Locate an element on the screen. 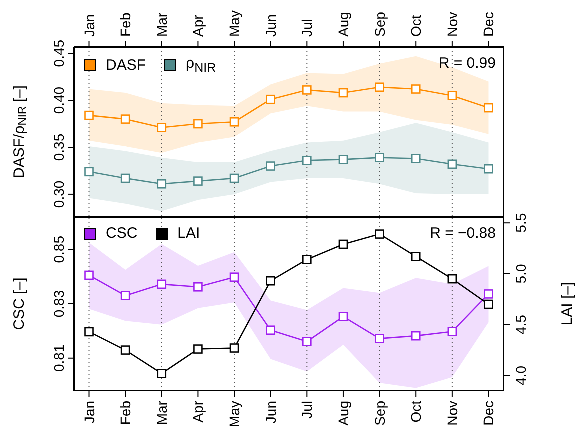 The width and height of the screenshot is (582, 439). y-axis-title: CSC [–] is located at coordinates (19, 304).